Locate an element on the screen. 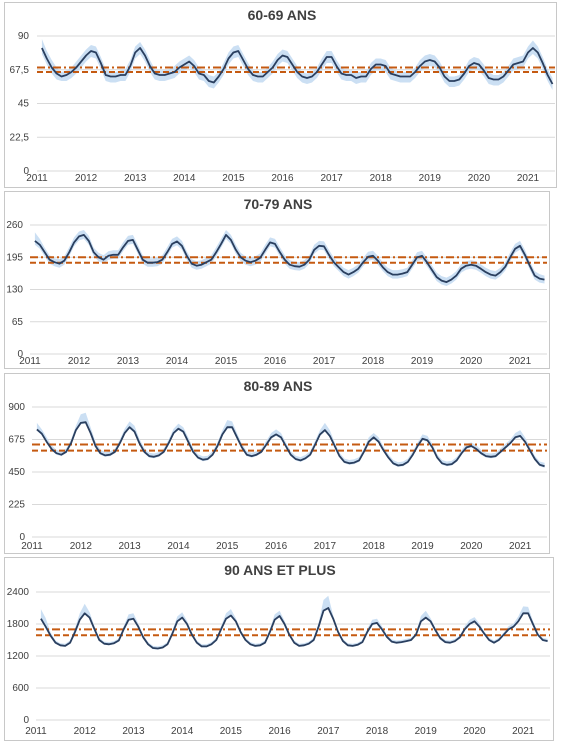 The image size is (562, 746). y-tick-label-80-89: 900 is located at coordinates (16, 407).